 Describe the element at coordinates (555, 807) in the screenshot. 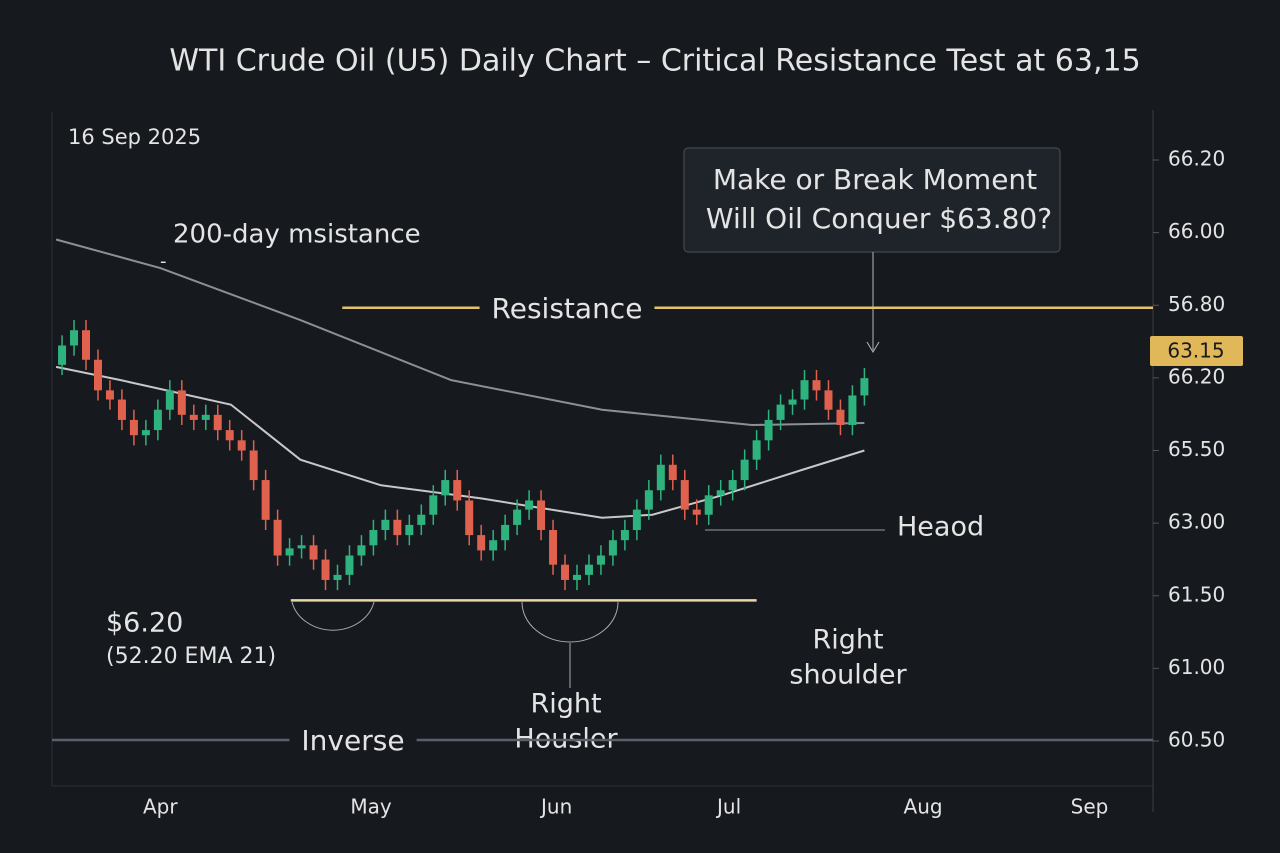

I see `x-tick-label: Jun` at that location.